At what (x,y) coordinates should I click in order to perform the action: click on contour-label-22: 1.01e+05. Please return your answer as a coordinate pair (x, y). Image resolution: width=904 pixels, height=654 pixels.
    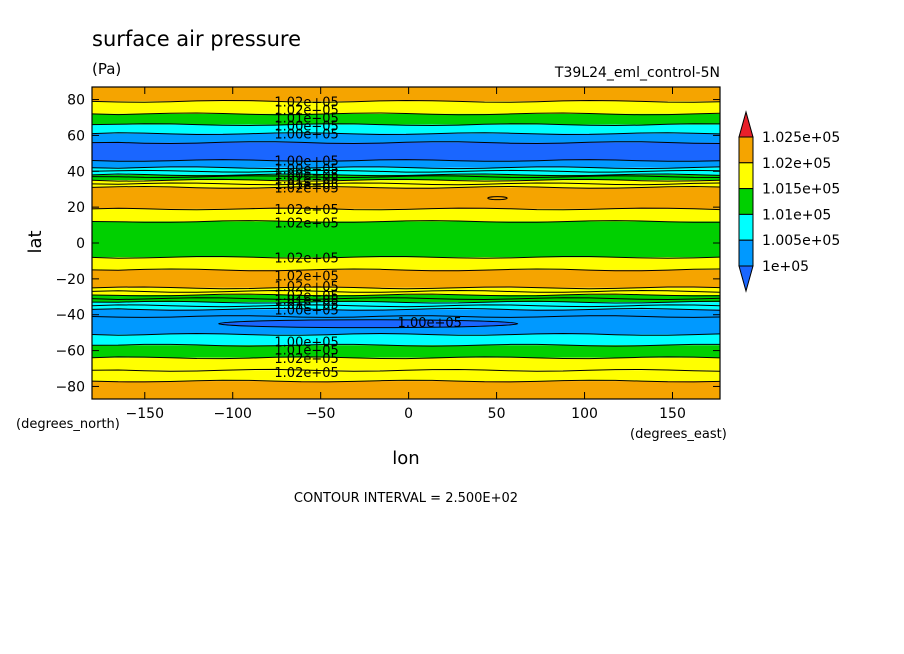
    Looking at the image, I should click on (306, 351).